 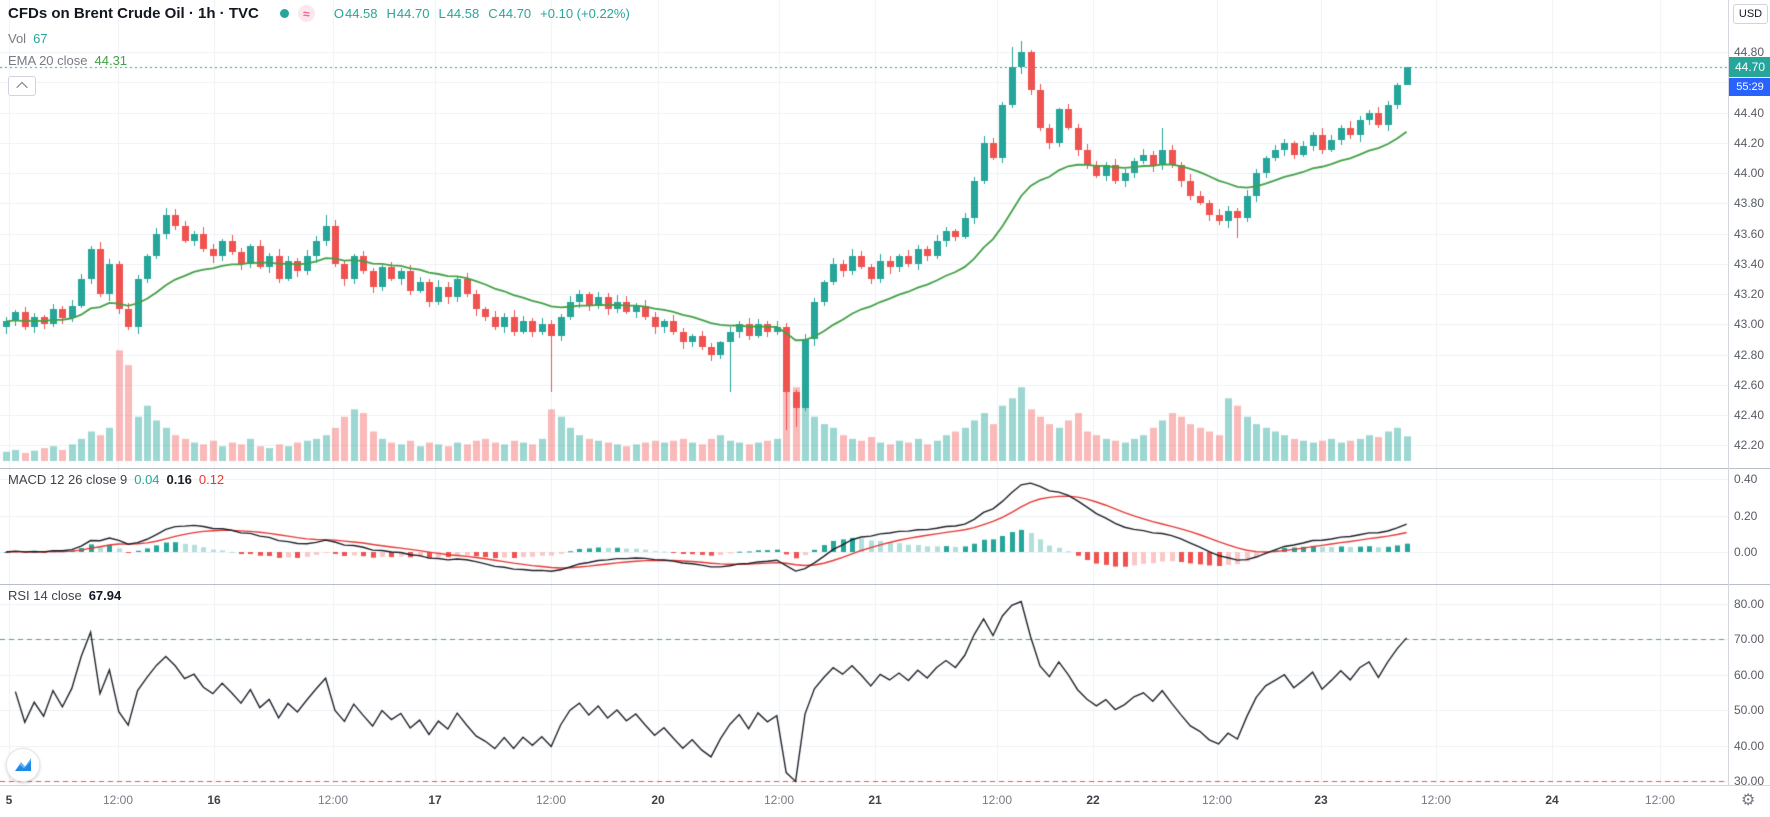 I want to click on currency-button: USD, so click(x=1750, y=14).